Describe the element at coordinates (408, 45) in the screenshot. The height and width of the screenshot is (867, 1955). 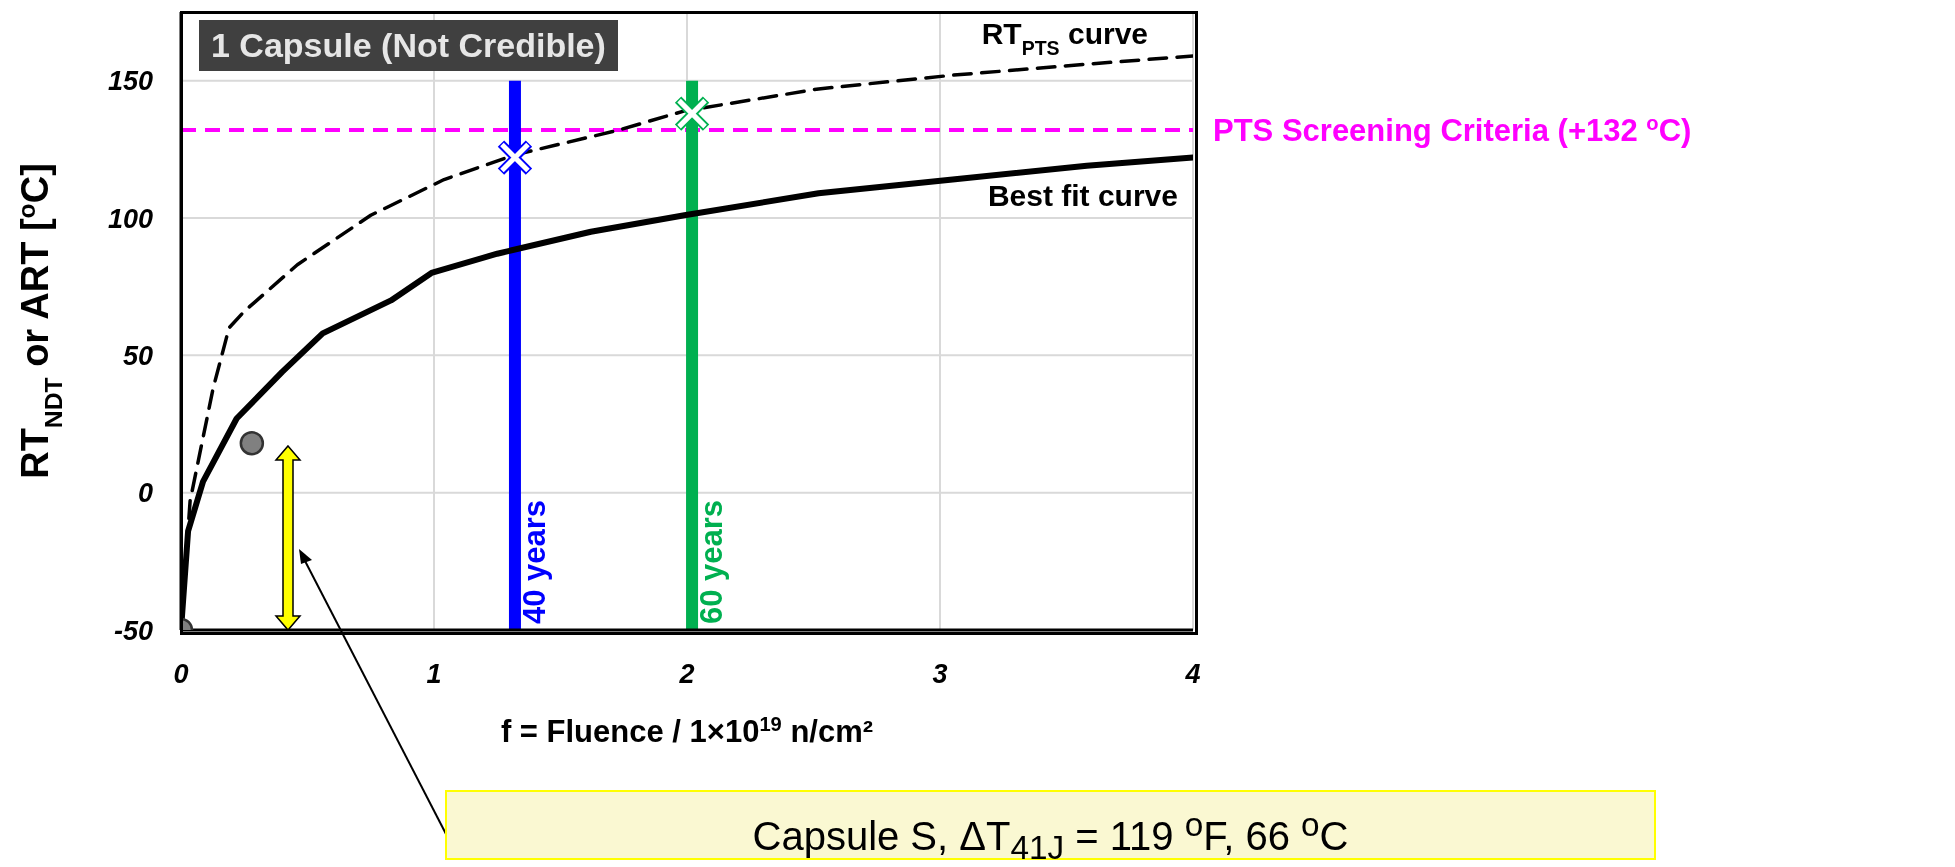
I see `annotation: 1 Capsule (Not Credible)` at that location.